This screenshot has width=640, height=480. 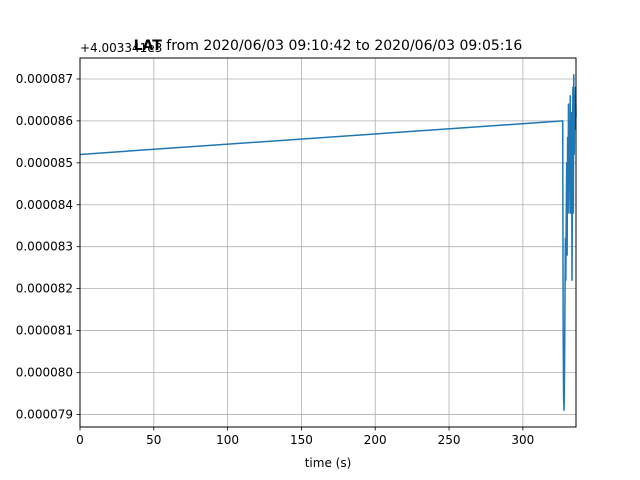 What do you see at coordinates (44, 163) in the screenshot?
I see `y-tick-label: 0.000085` at bounding box center [44, 163].